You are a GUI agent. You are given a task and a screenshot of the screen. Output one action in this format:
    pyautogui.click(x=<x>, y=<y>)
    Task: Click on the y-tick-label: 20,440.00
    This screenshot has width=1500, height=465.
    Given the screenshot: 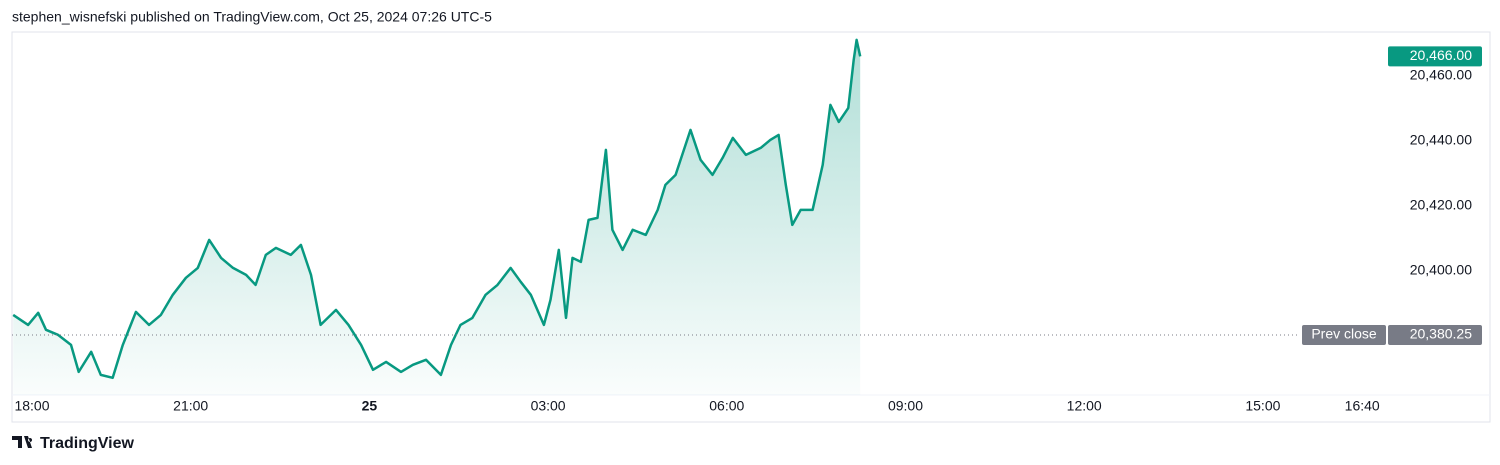 What is the action you would take?
    pyautogui.click(x=1441, y=140)
    